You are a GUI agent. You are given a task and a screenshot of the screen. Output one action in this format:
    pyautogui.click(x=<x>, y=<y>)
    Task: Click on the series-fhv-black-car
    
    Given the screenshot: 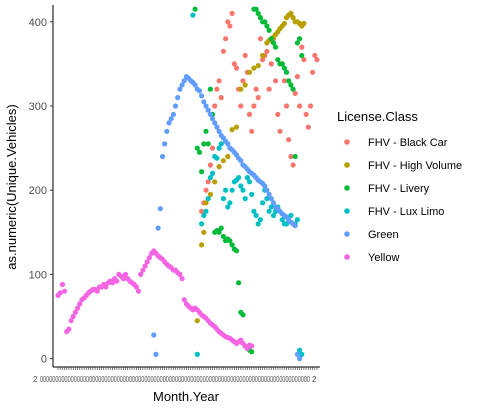 What is the action you would take?
    pyautogui.click(x=259, y=112)
    